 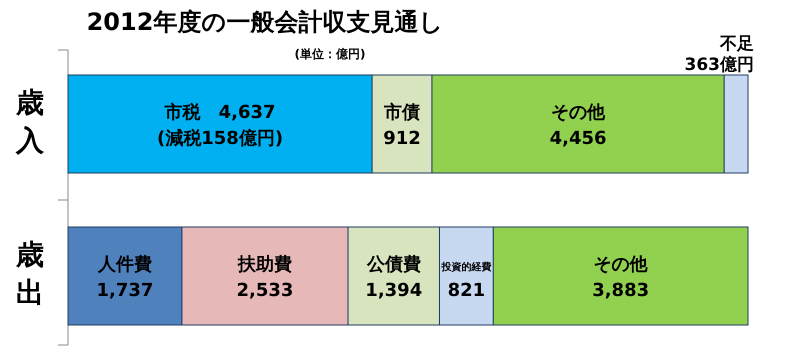 What do you see at coordinates (719, 65) in the screenshot?
I see `data-label: 363億円` at bounding box center [719, 65].